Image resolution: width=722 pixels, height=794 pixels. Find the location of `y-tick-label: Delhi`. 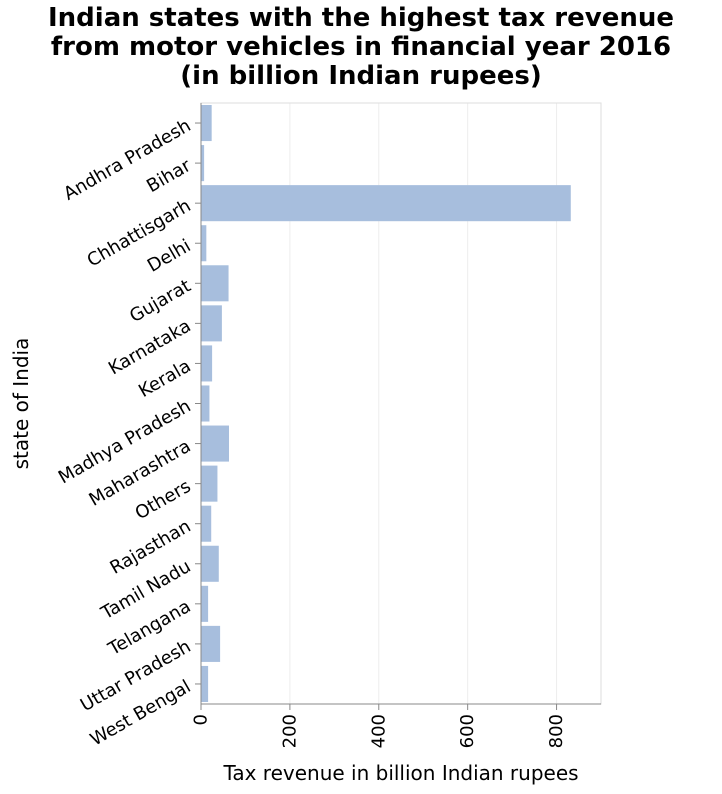

y-tick-label: Delhi is located at coordinates (169, 255).